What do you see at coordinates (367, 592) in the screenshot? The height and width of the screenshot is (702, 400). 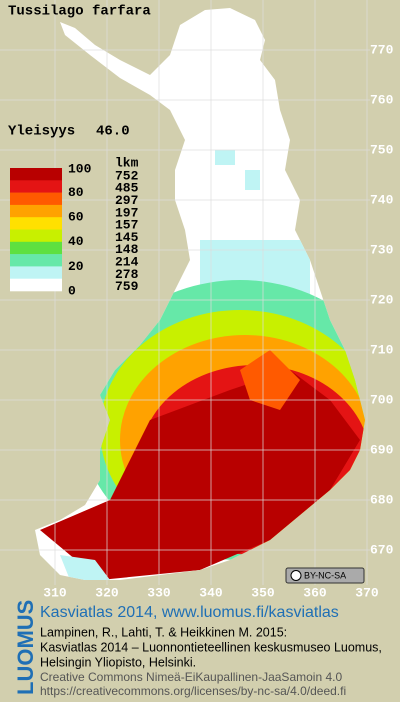 I see `easting-label: 370` at bounding box center [367, 592].